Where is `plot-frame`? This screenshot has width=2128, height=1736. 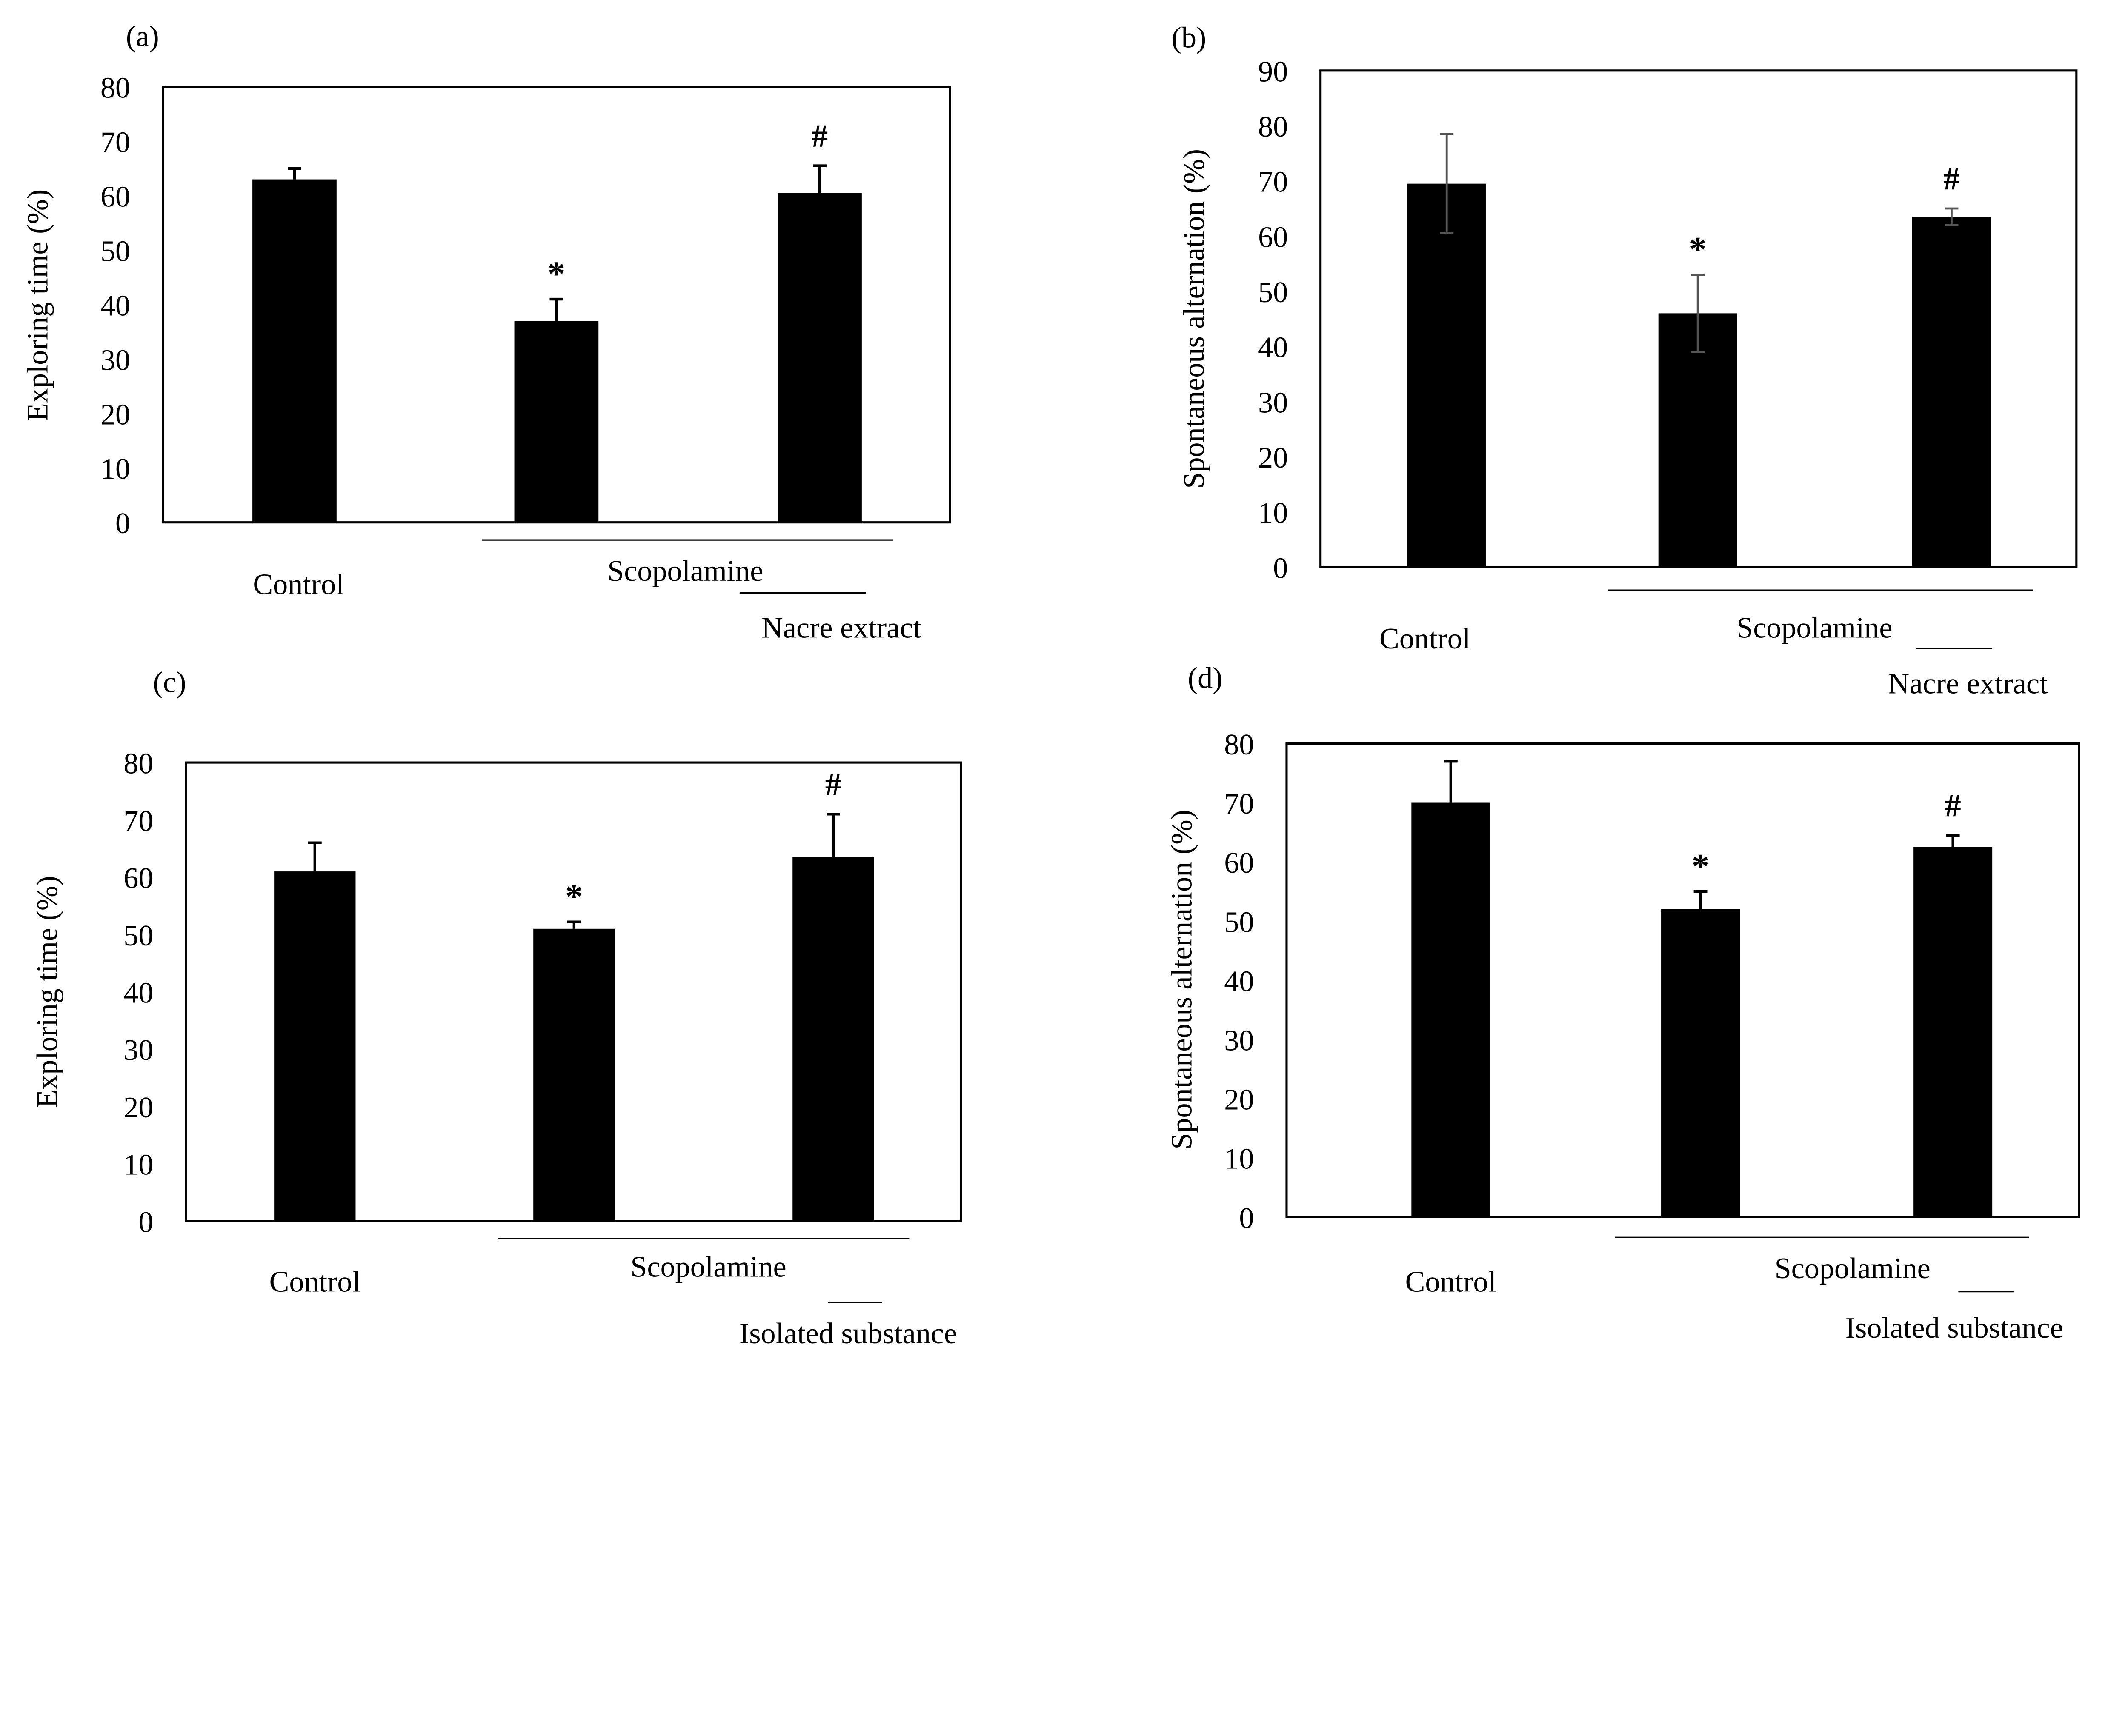 plot-frame is located at coordinates (1698, 318).